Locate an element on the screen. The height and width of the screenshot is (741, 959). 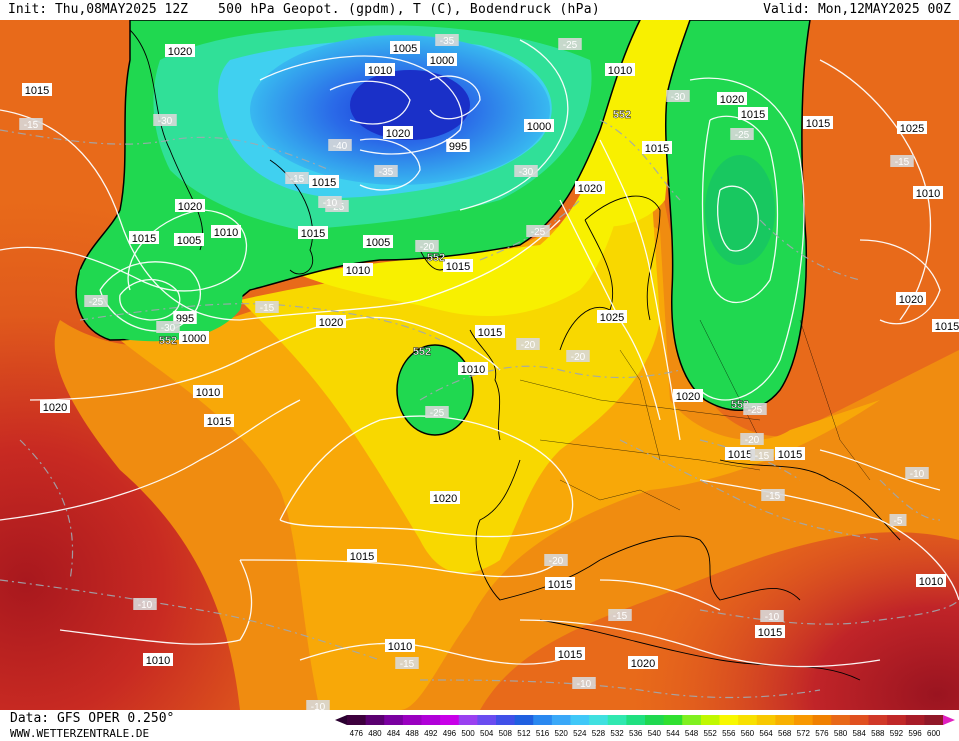
colorbar-label: 524 is located at coordinates (580, 733).